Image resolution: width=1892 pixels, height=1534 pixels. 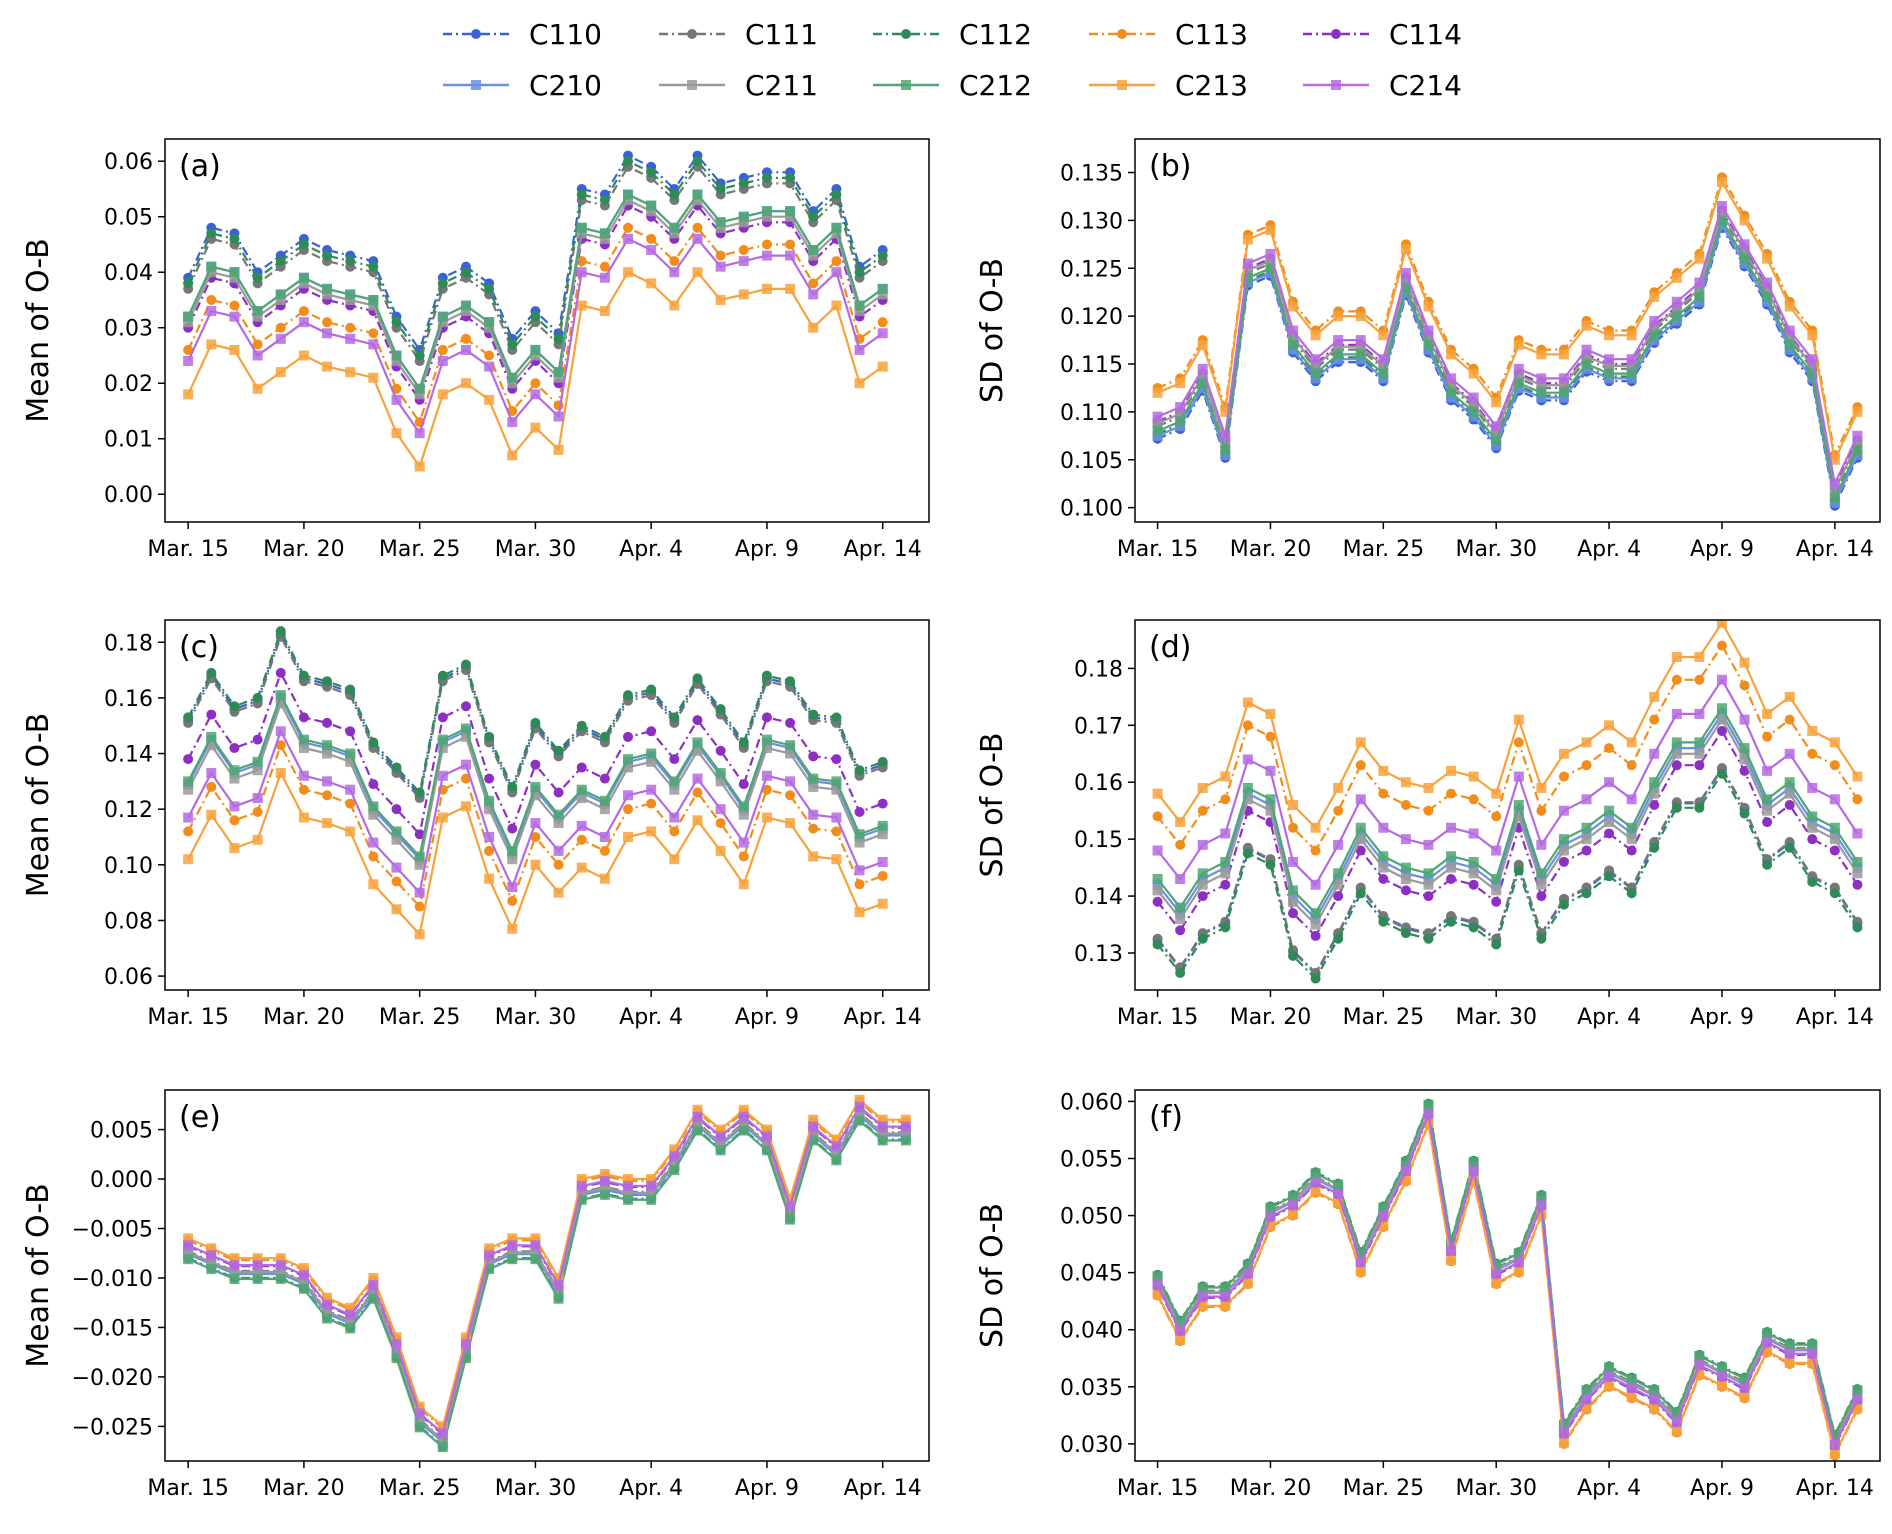 I want to click on legend-marker, so click(x=692, y=34).